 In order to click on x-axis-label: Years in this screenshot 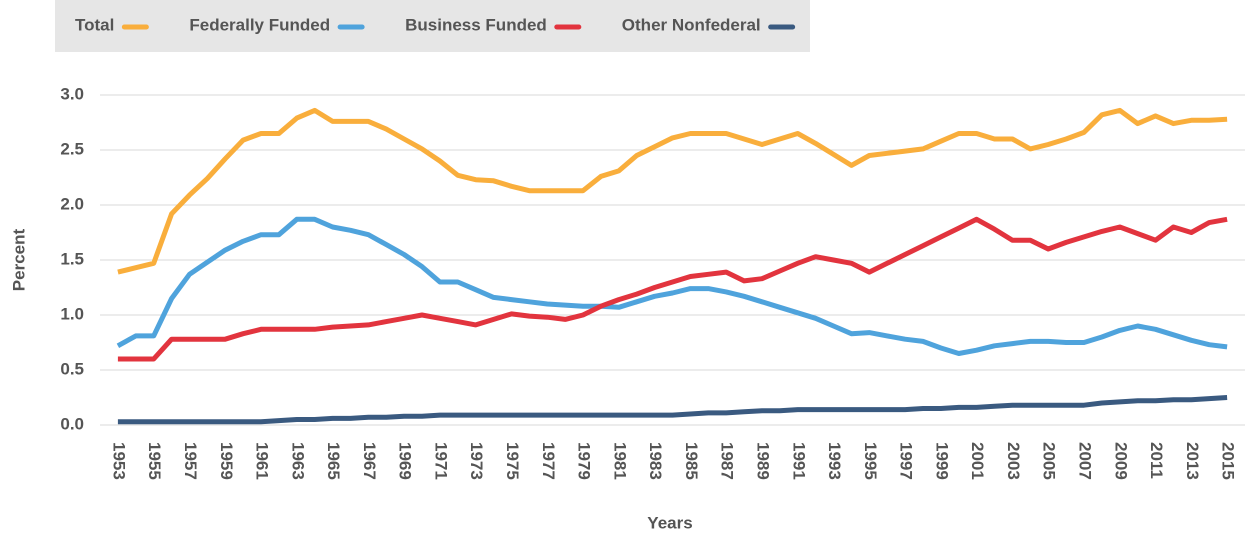, I will do `click(669, 522)`.